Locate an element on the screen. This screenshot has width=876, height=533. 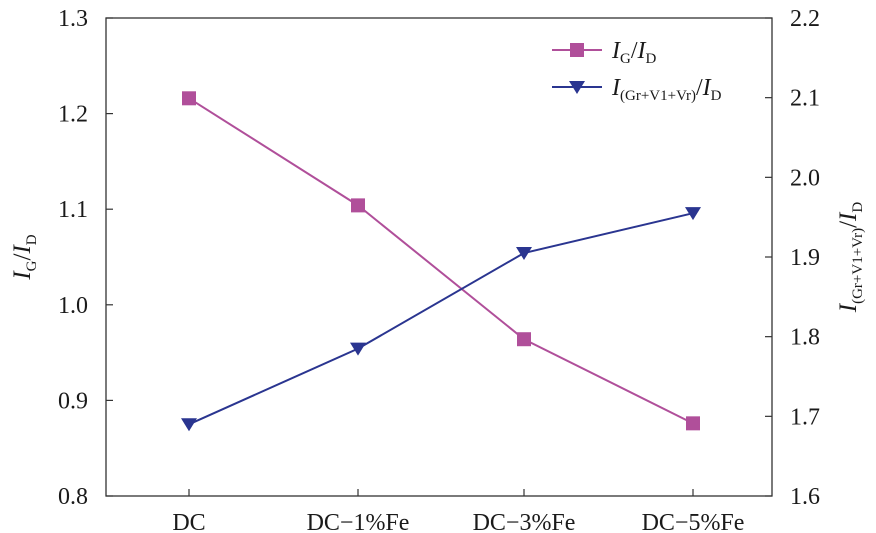
left-y-tick-label: 1.0 is located at coordinates (73, 306).